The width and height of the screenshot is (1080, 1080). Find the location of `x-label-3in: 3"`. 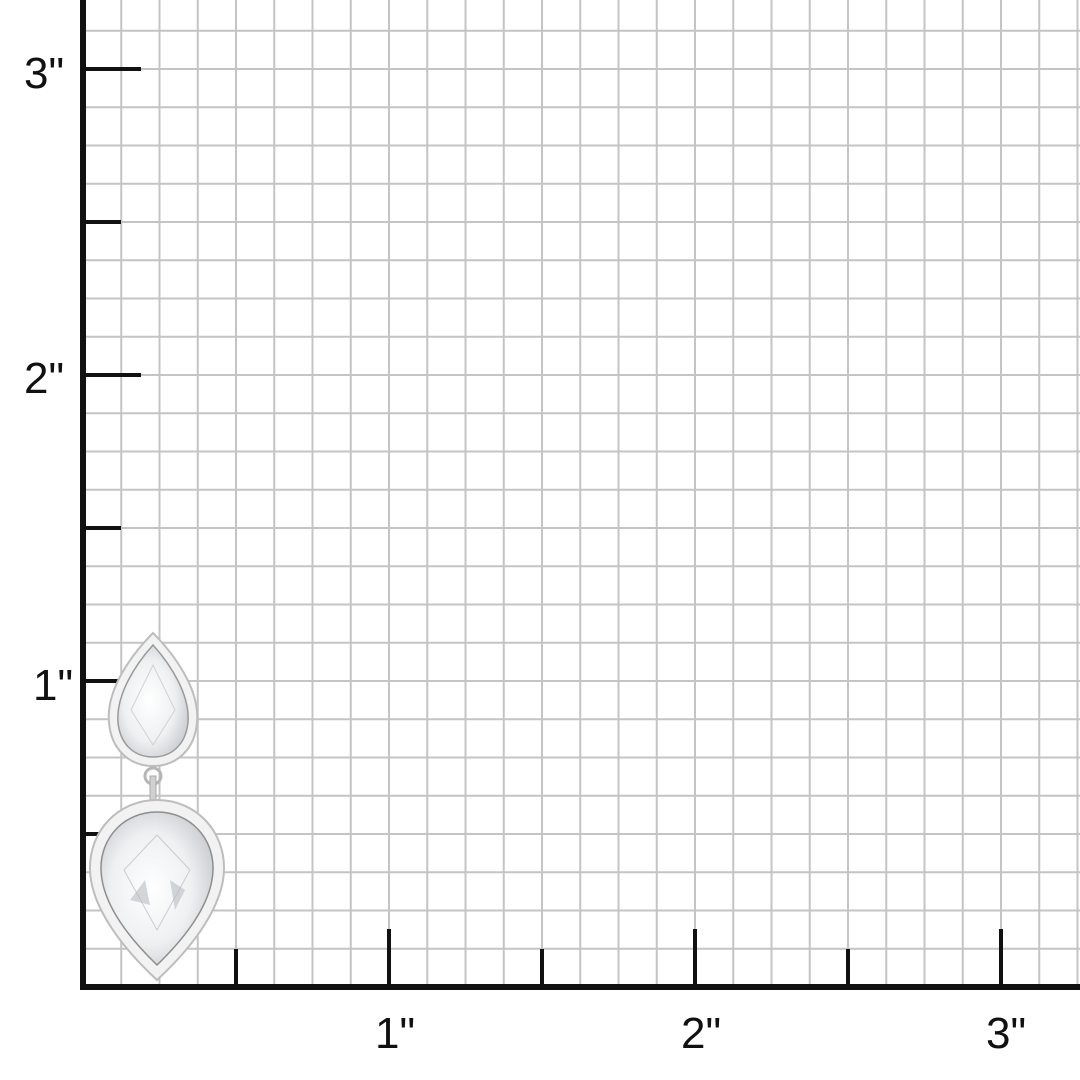

x-label-3in: 3" is located at coordinates (1006, 1033).